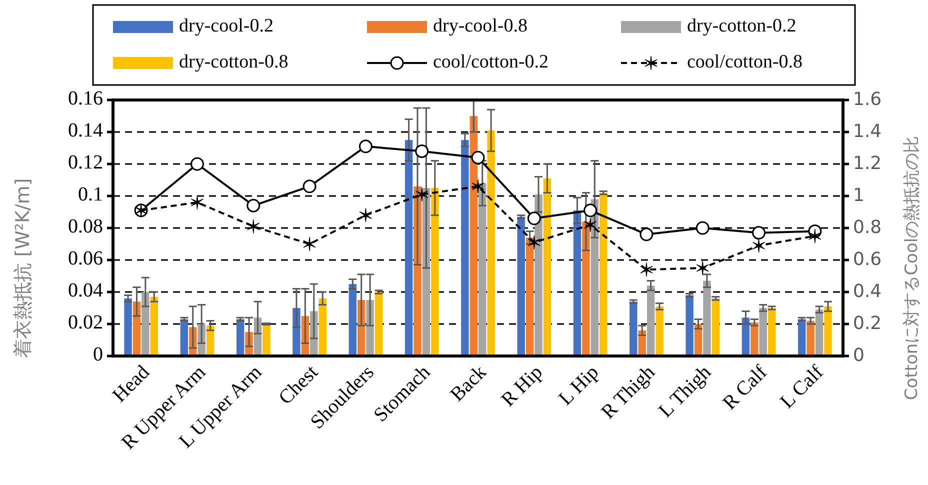 This screenshot has height=485, width=928. What do you see at coordinates (867, 227) in the screenshot?
I see `y2-tick-label: 0.8` at bounding box center [867, 227].